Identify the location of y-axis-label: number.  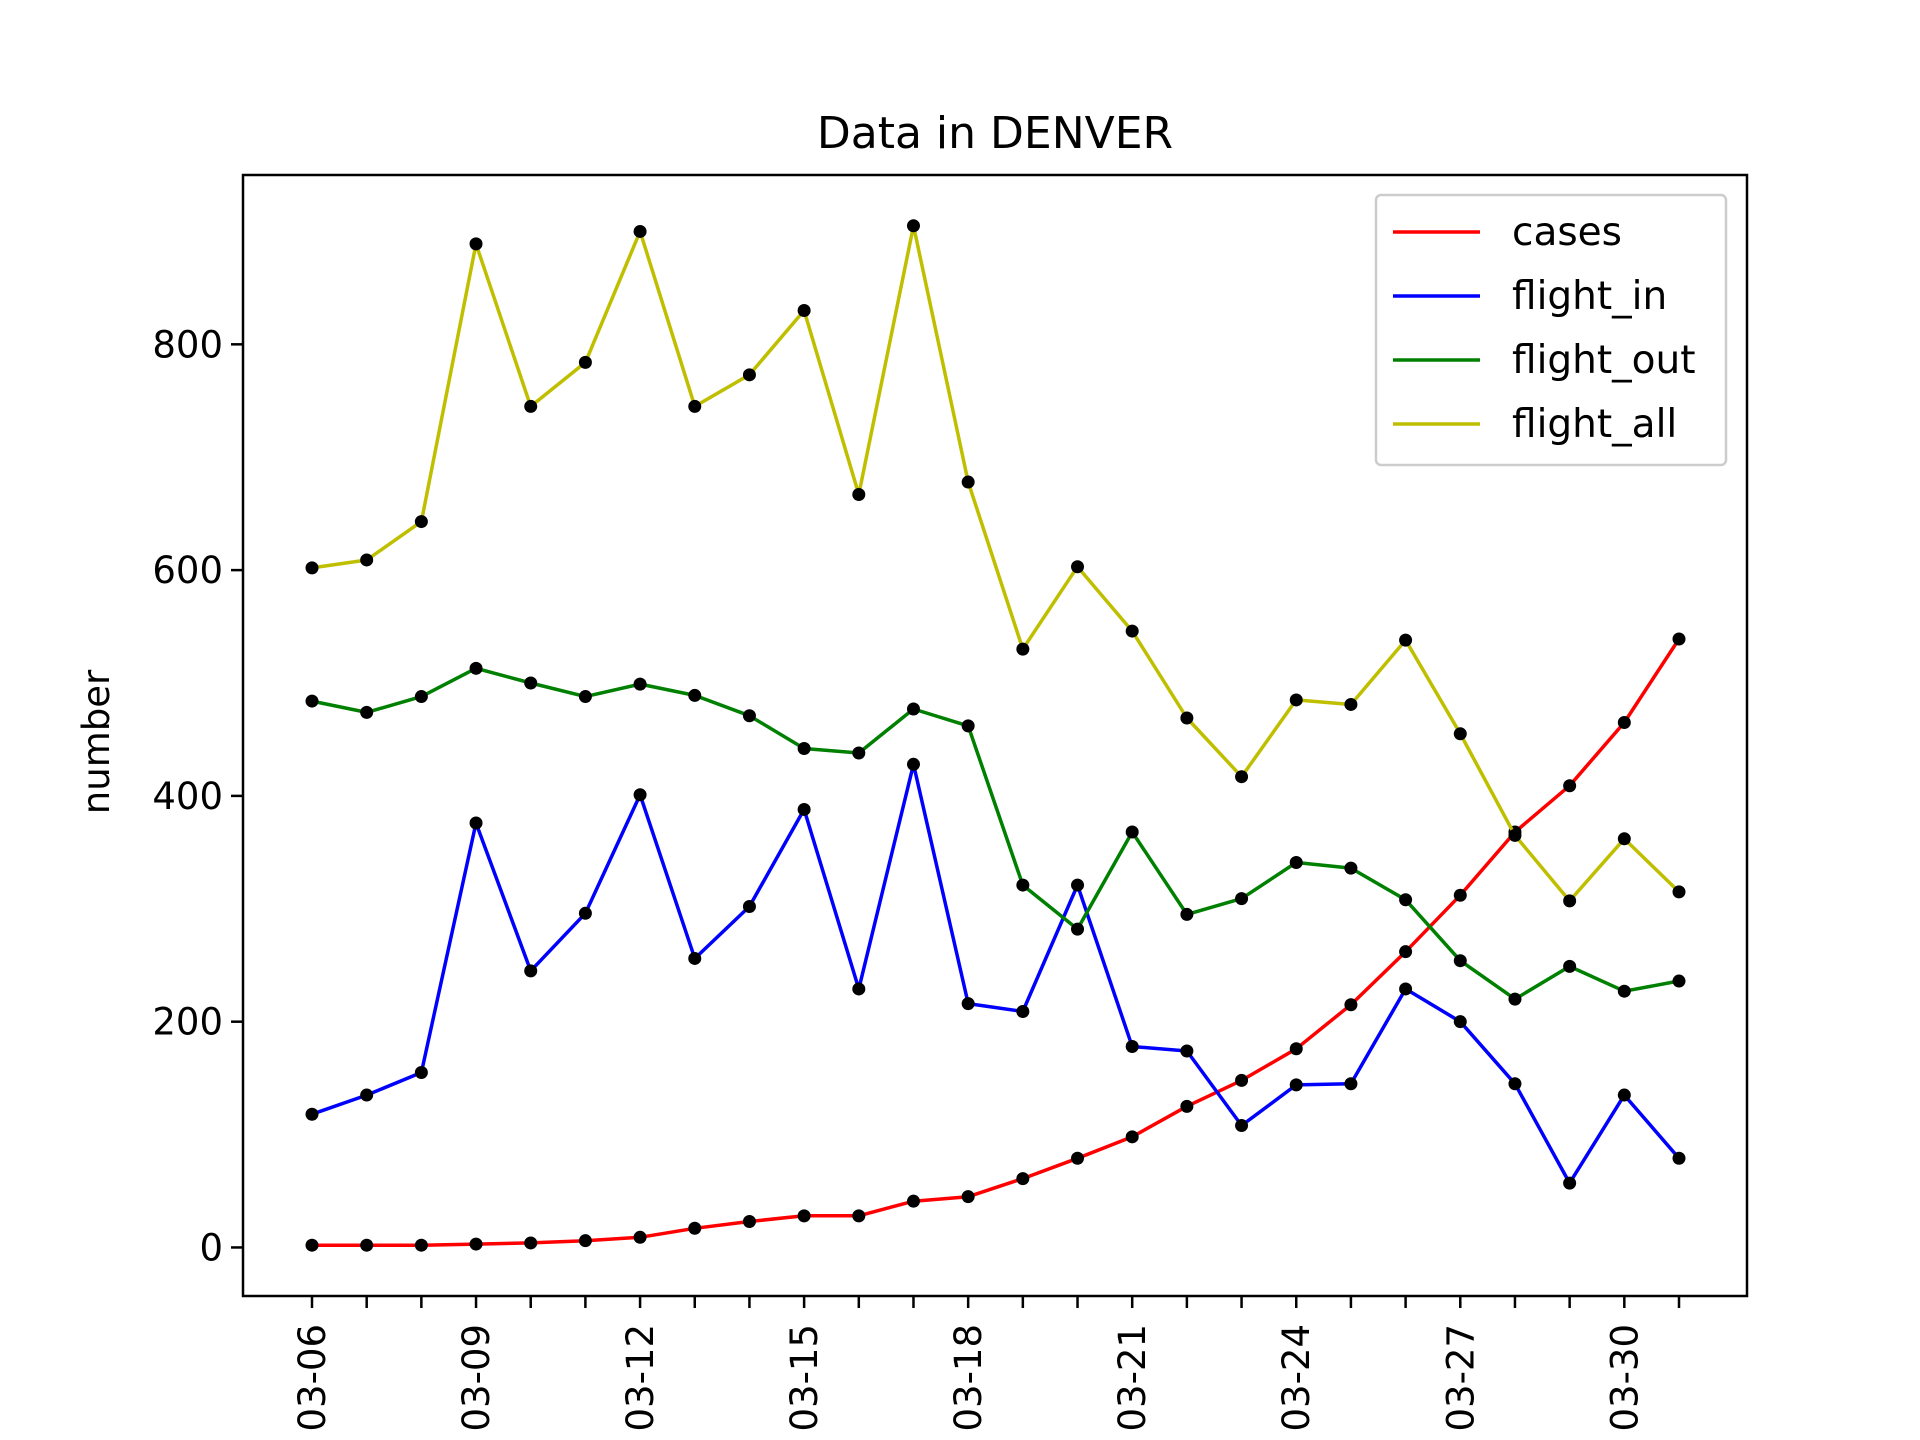
(96, 741).